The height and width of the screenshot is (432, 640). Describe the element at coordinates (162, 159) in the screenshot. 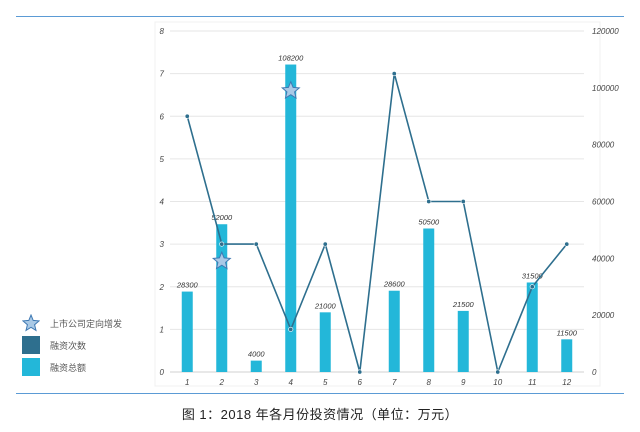

I see `y-left-tick-label: 5` at that location.